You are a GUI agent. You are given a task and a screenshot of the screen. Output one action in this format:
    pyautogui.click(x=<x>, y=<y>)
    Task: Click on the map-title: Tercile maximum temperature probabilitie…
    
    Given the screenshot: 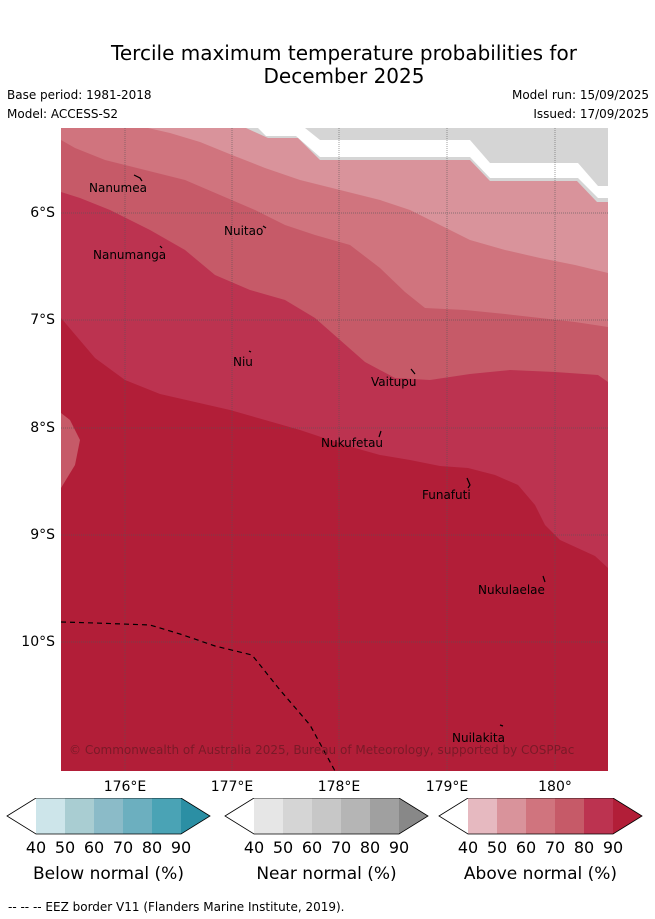 What is the action you would take?
    pyautogui.click(x=327, y=65)
    